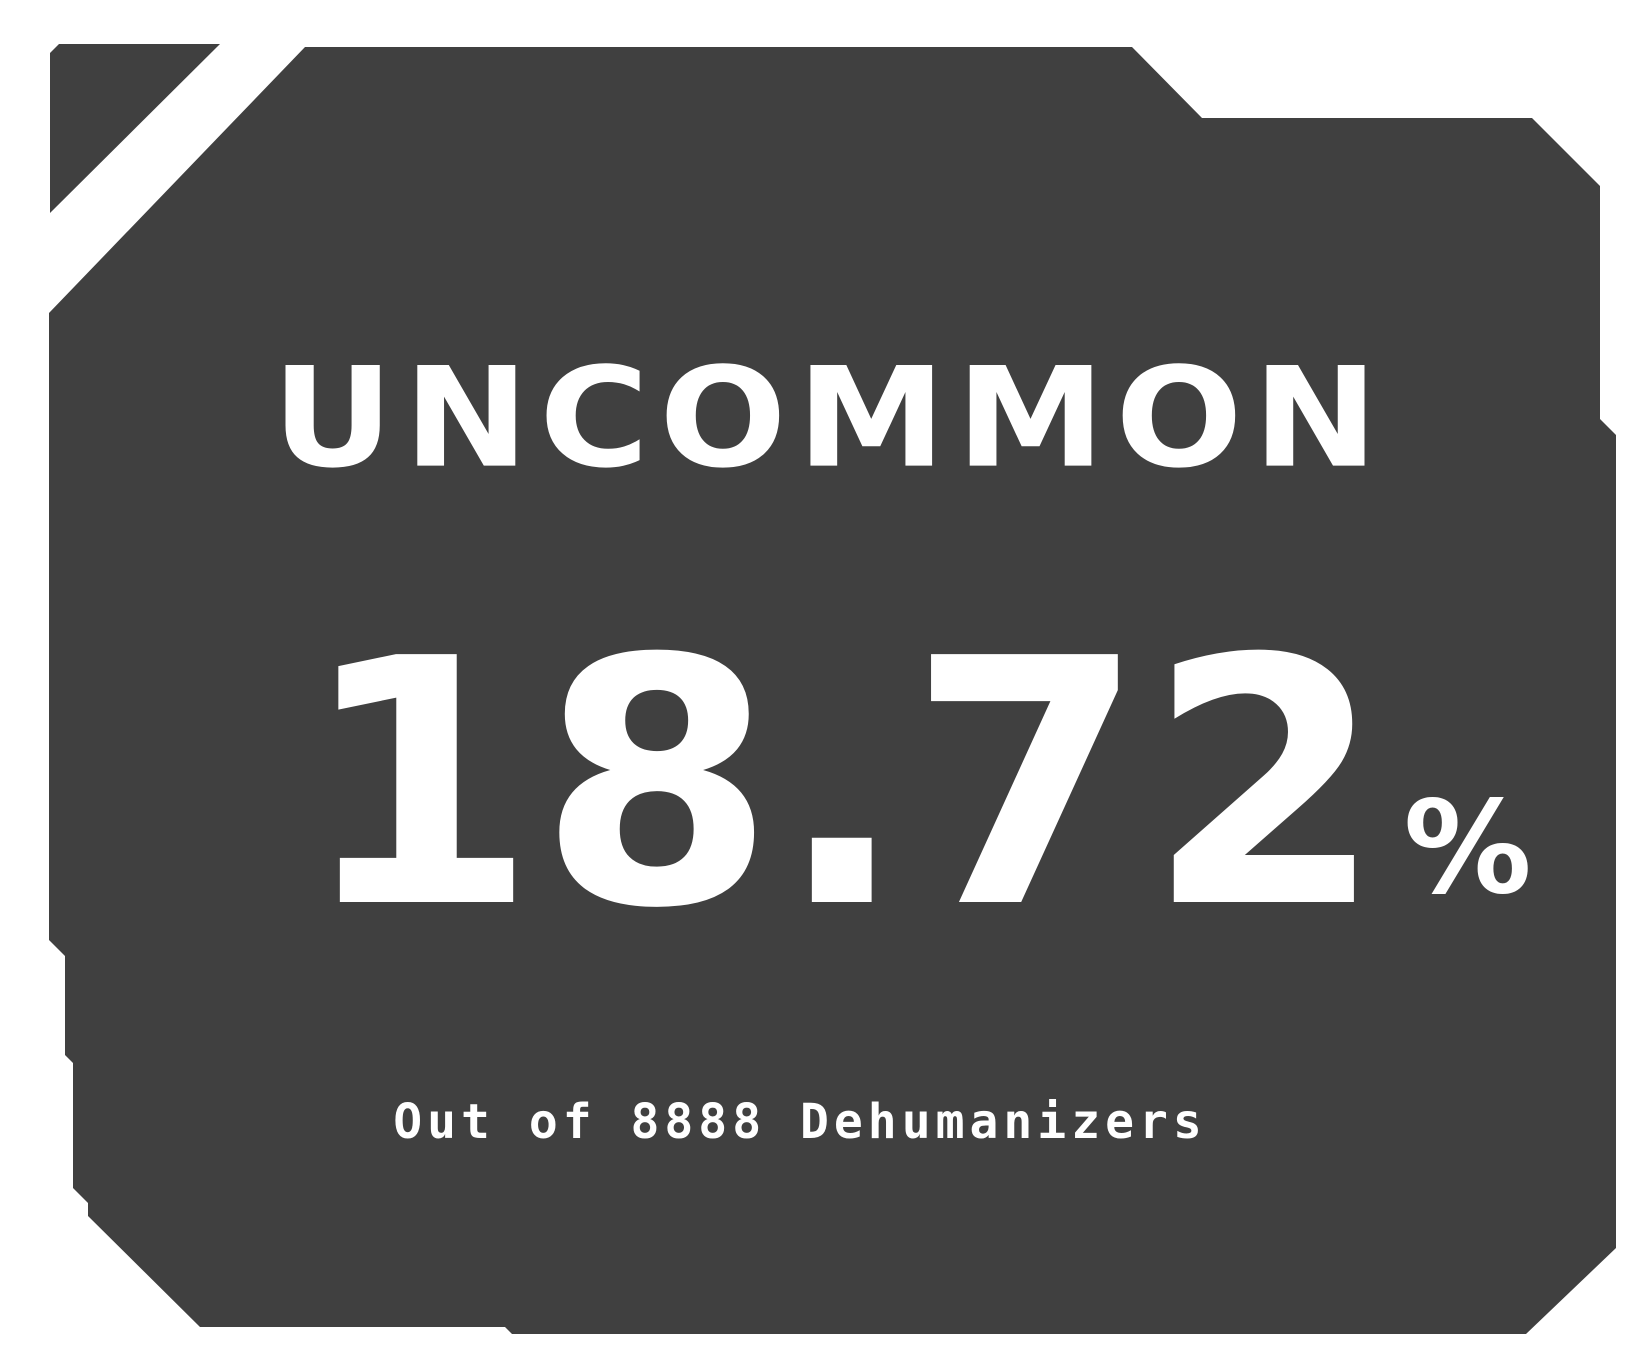  Describe the element at coordinates (135, 128) in the screenshot. I see `corner-accent` at that location.